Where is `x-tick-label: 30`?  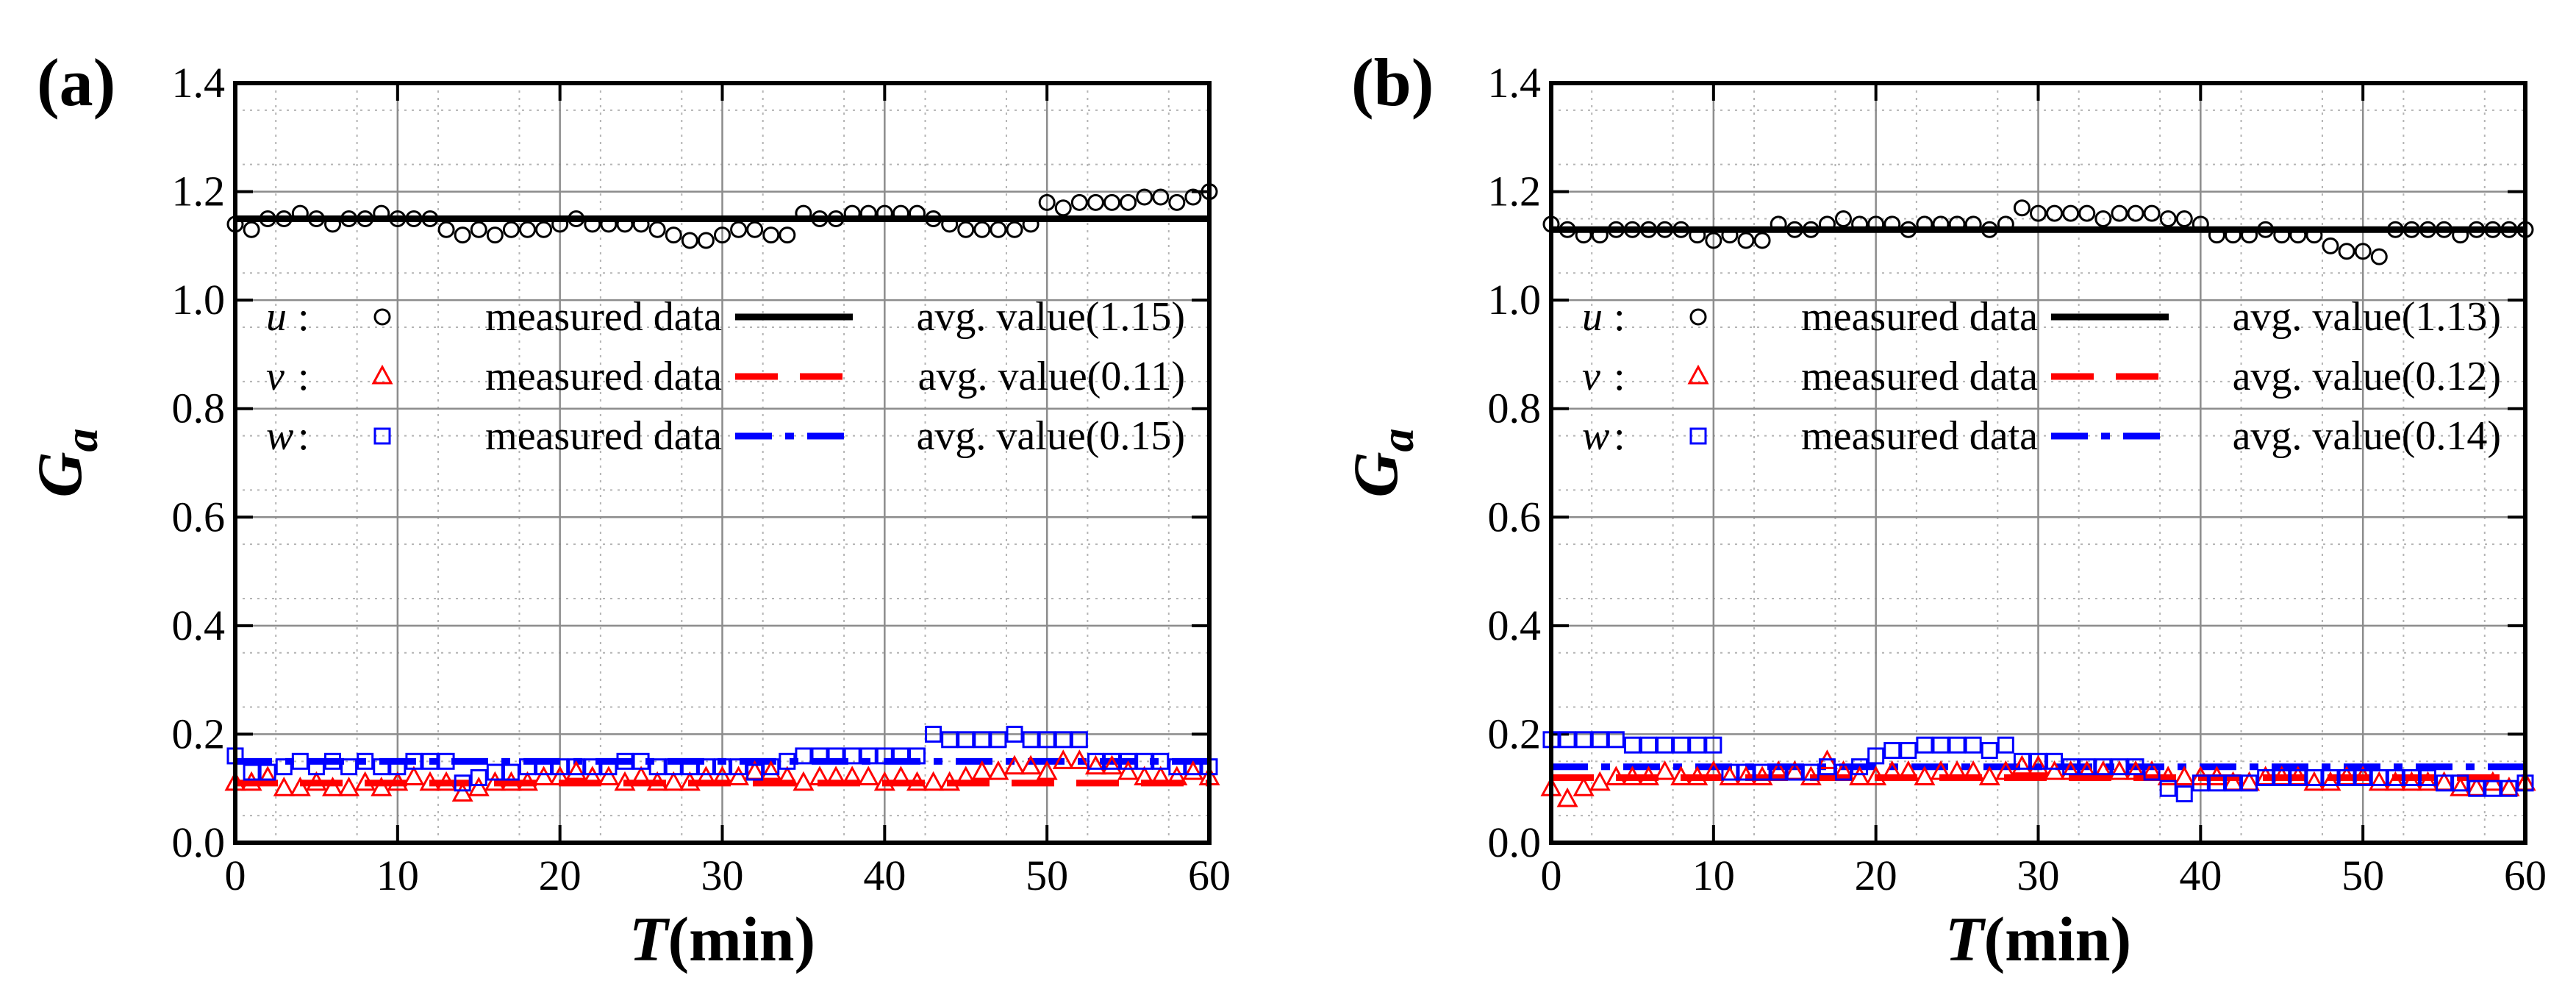 x-tick-label: 30 is located at coordinates (2038, 875).